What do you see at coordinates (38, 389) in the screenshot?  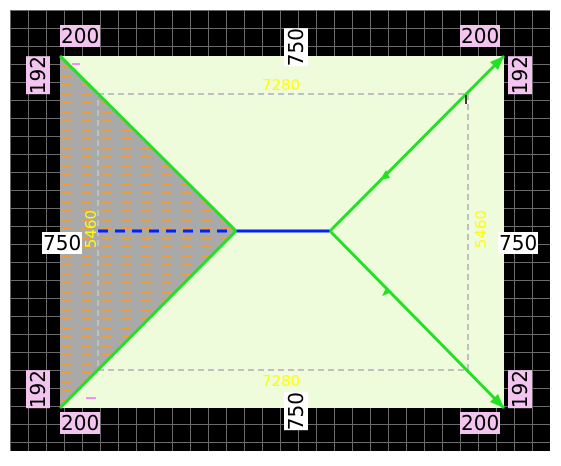 I see `side-overhang-left-bottom: 192` at bounding box center [38, 389].